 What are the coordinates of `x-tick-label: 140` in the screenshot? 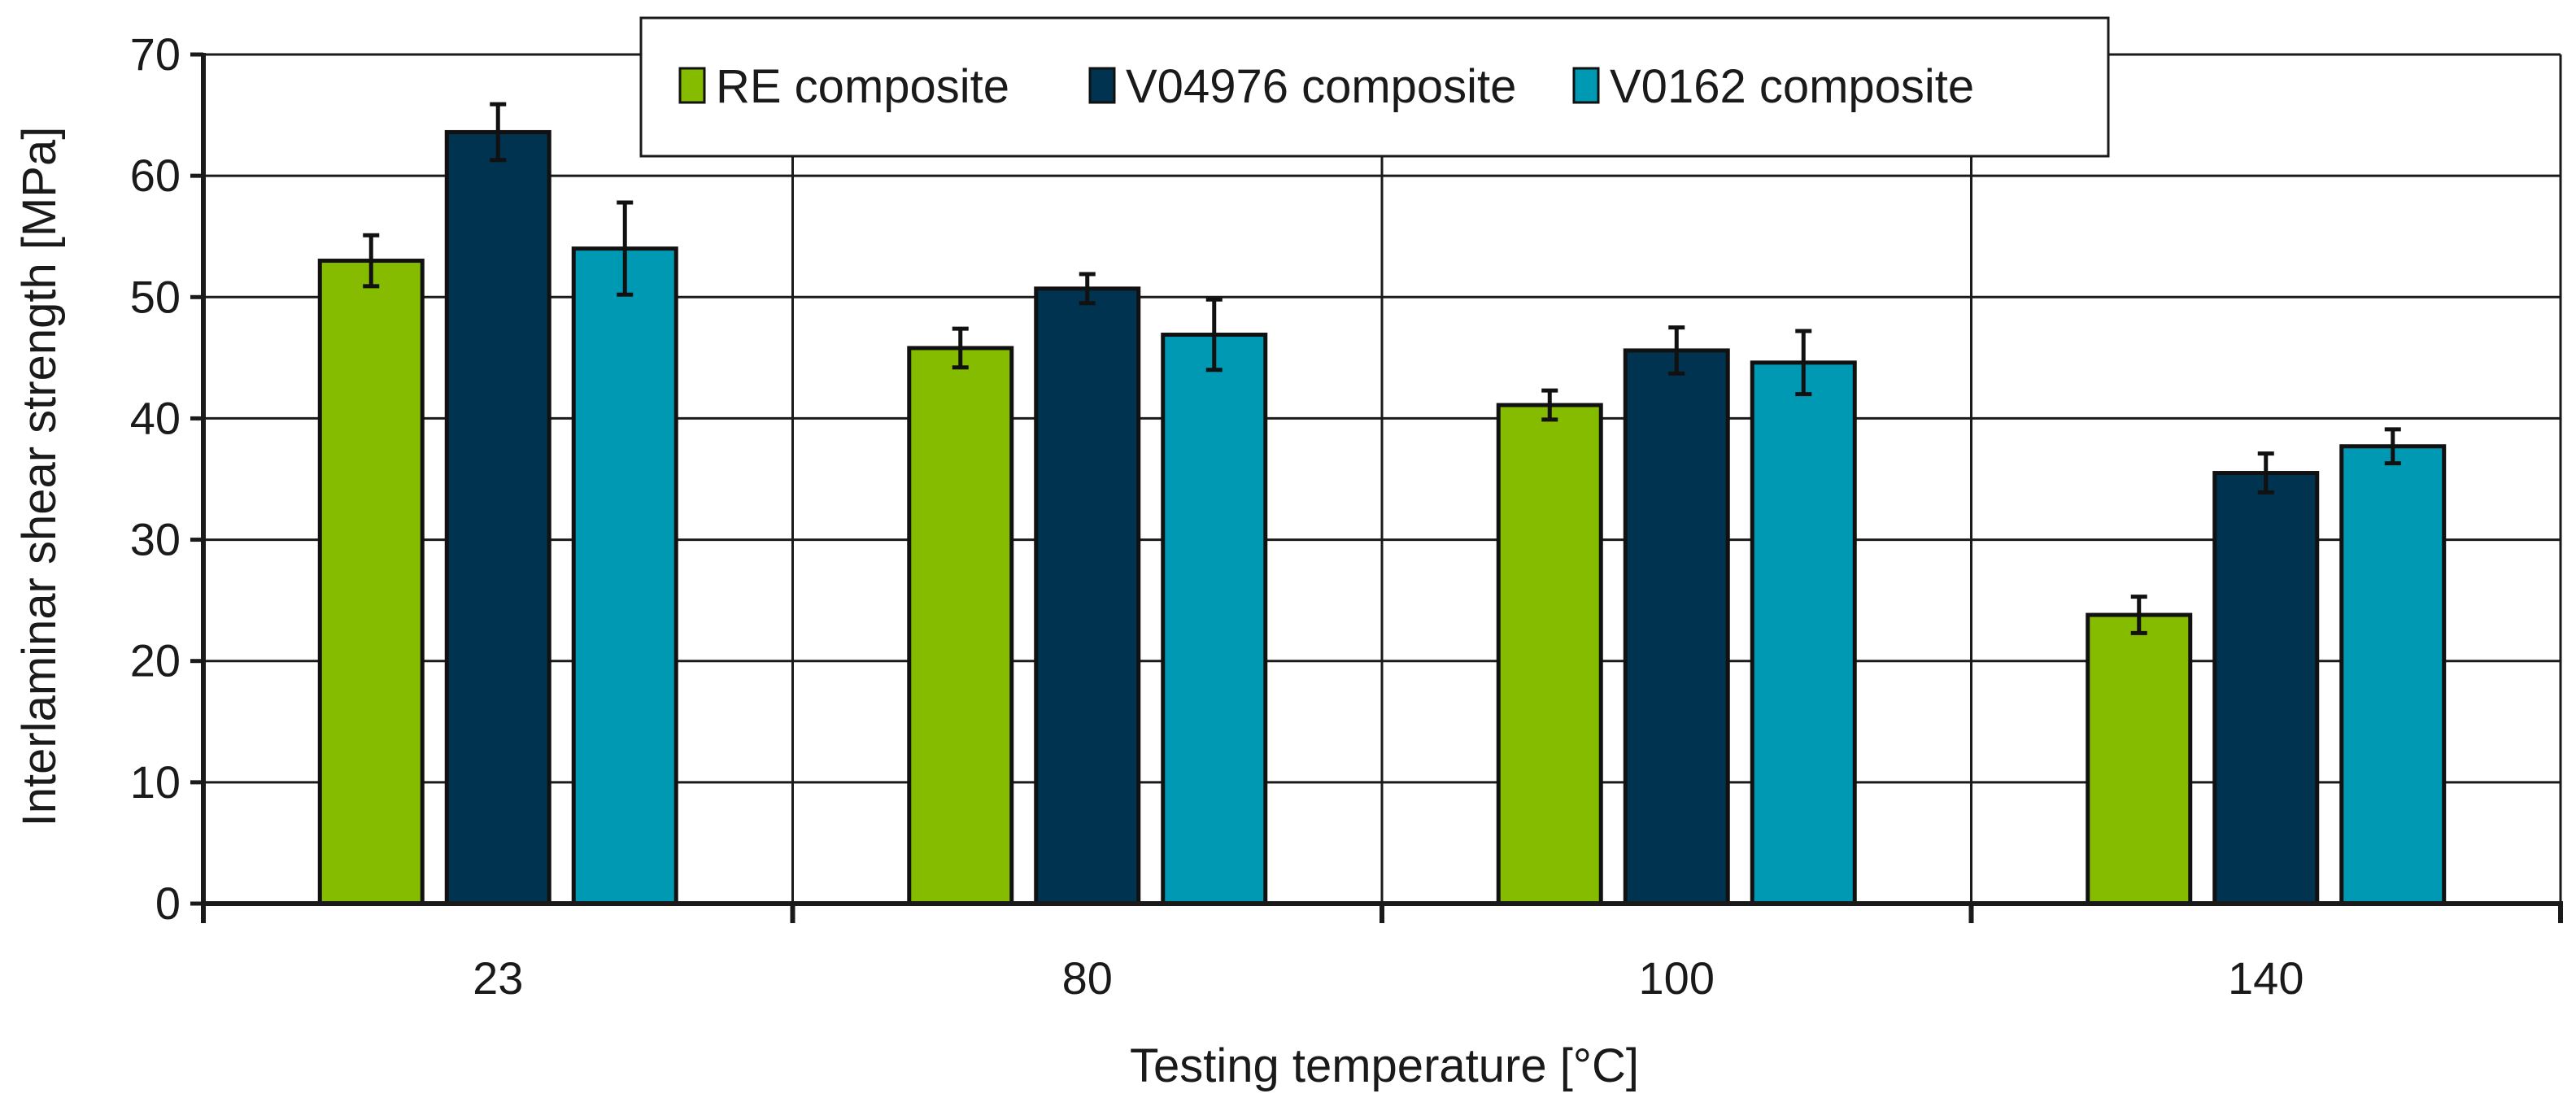 It's located at (2266, 978).